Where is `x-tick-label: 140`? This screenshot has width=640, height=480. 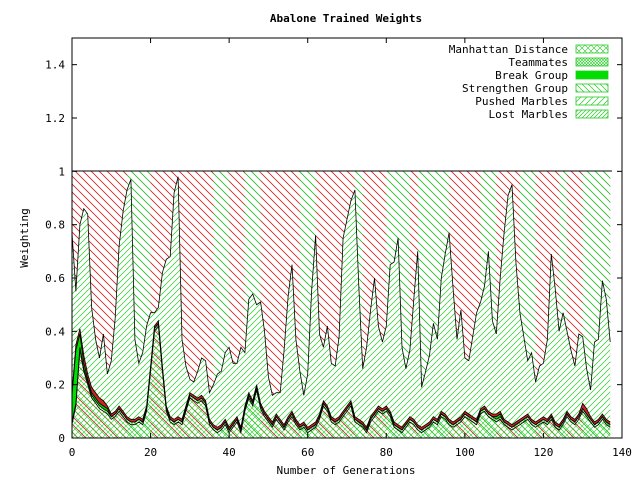
x-tick-label: 140 is located at coordinates (622, 452).